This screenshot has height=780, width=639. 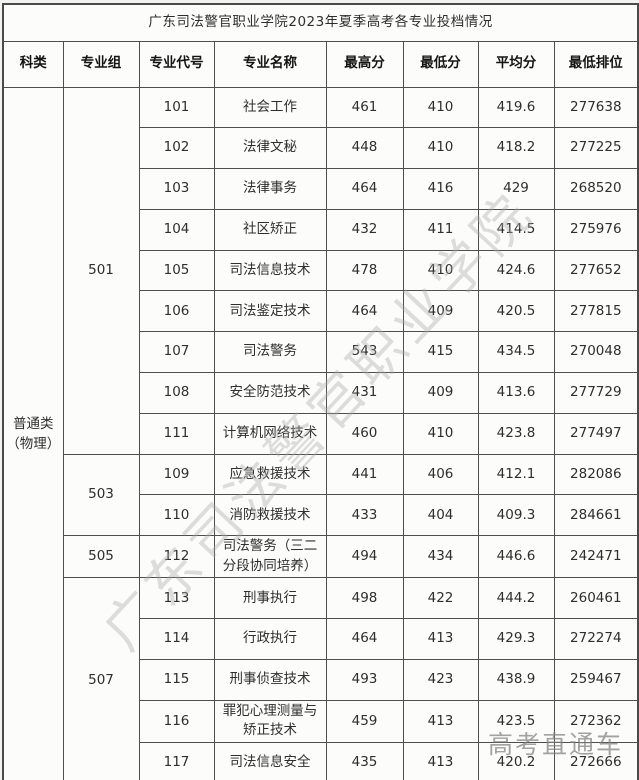 What do you see at coordinates (440, 474) in the screenshot?
I see `score-min: 406` at bounding box center [440, 474].